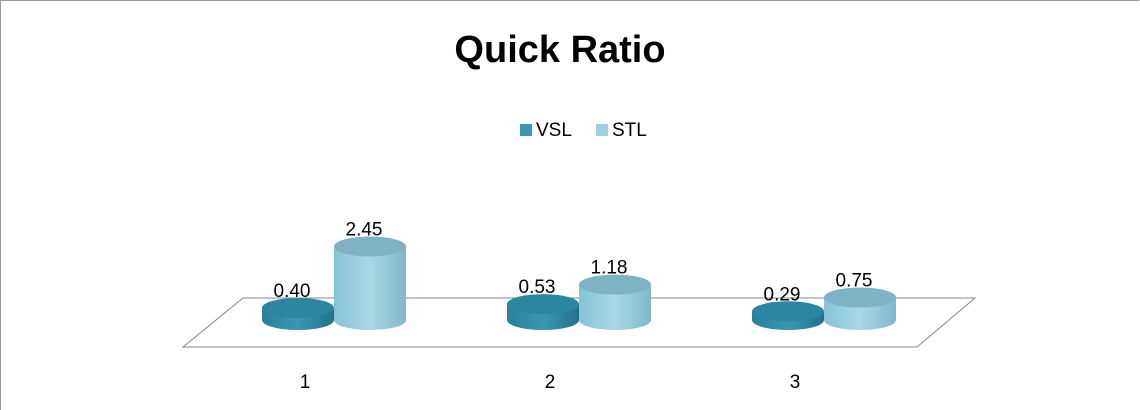 This screenshot has width=1140, height=410. Describe the element at coordinates (364, 230) in the screenshot. I see `value-label: 2.45` at that location.